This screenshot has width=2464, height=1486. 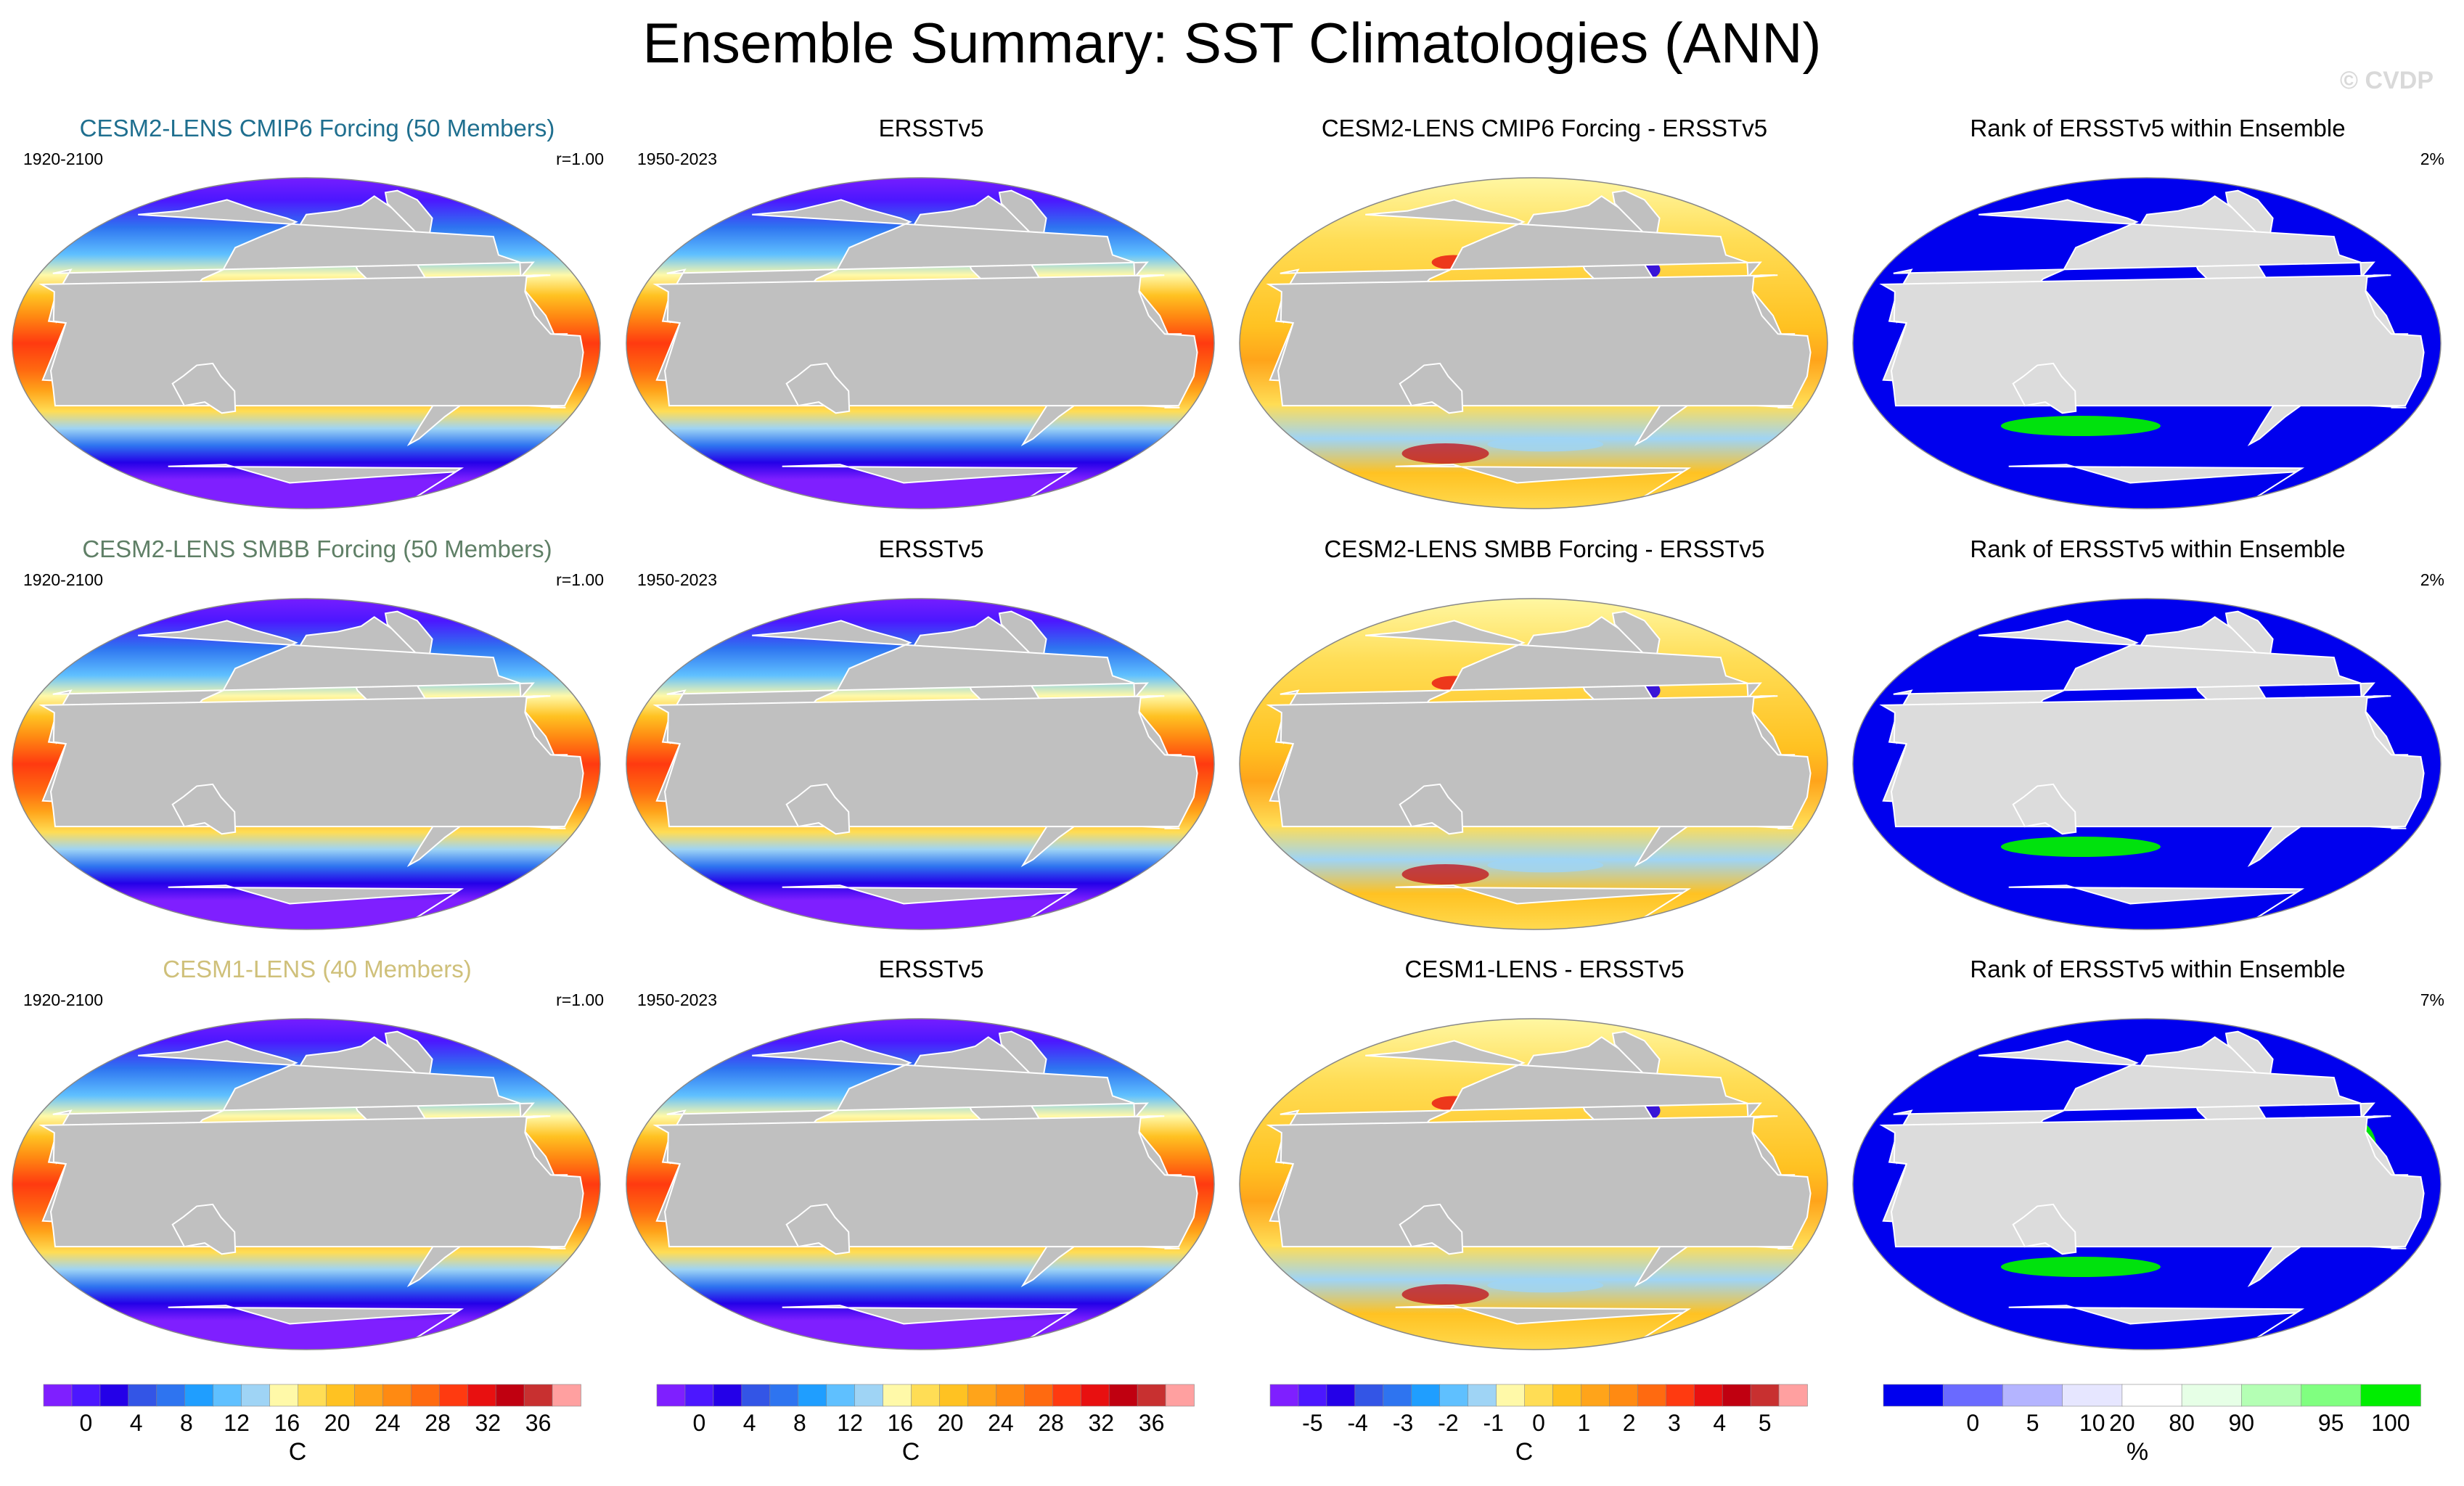 I want to click on colorbar-tick-label: 32, so click(x=1102, y=1423).